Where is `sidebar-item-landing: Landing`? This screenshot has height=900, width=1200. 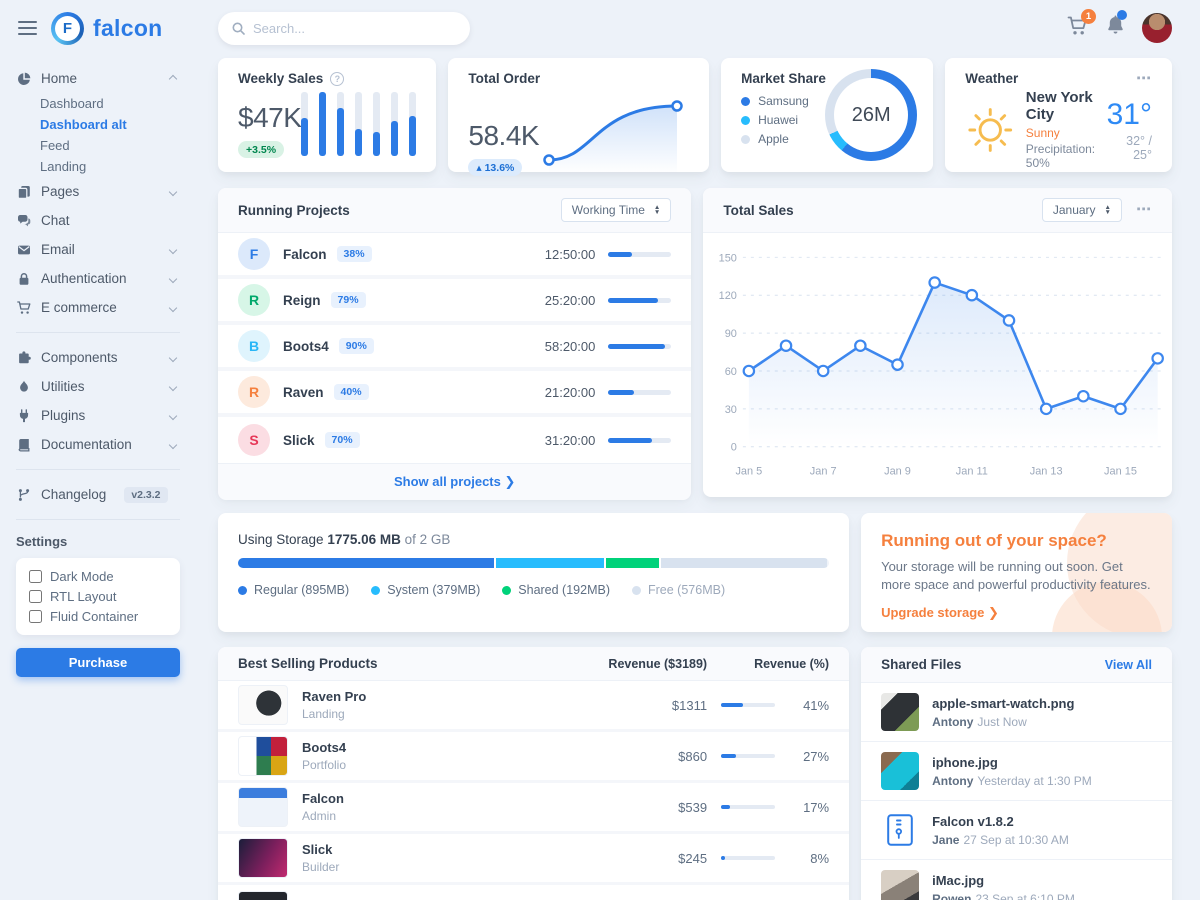 sidebar-item-landing: Landing is located at coordinates (63, 166).